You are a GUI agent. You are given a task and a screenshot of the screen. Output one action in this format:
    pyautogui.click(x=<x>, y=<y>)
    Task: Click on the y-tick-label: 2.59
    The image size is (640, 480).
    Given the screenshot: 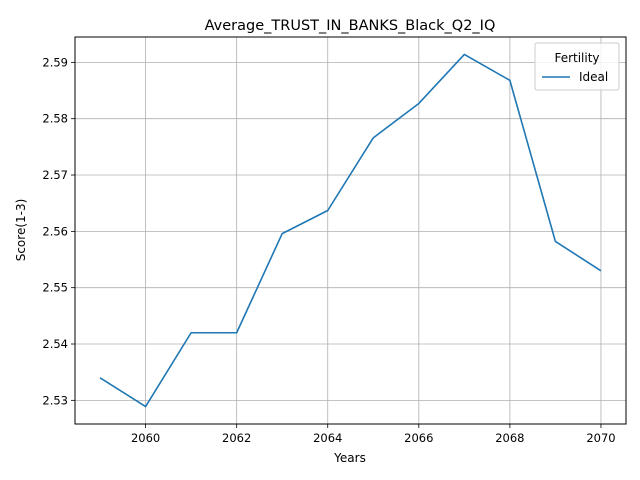 What is the action you would take?
    pyautogui.click(x=55, y=62)
    